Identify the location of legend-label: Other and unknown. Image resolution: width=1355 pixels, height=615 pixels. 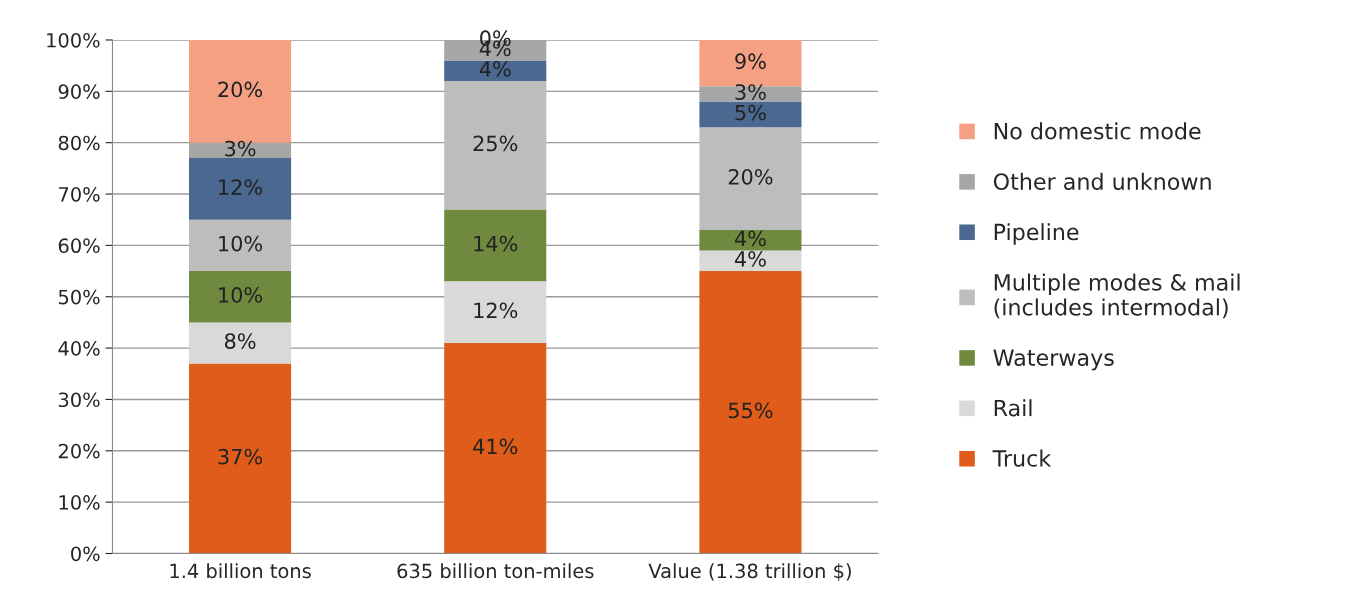
(1102, 181).